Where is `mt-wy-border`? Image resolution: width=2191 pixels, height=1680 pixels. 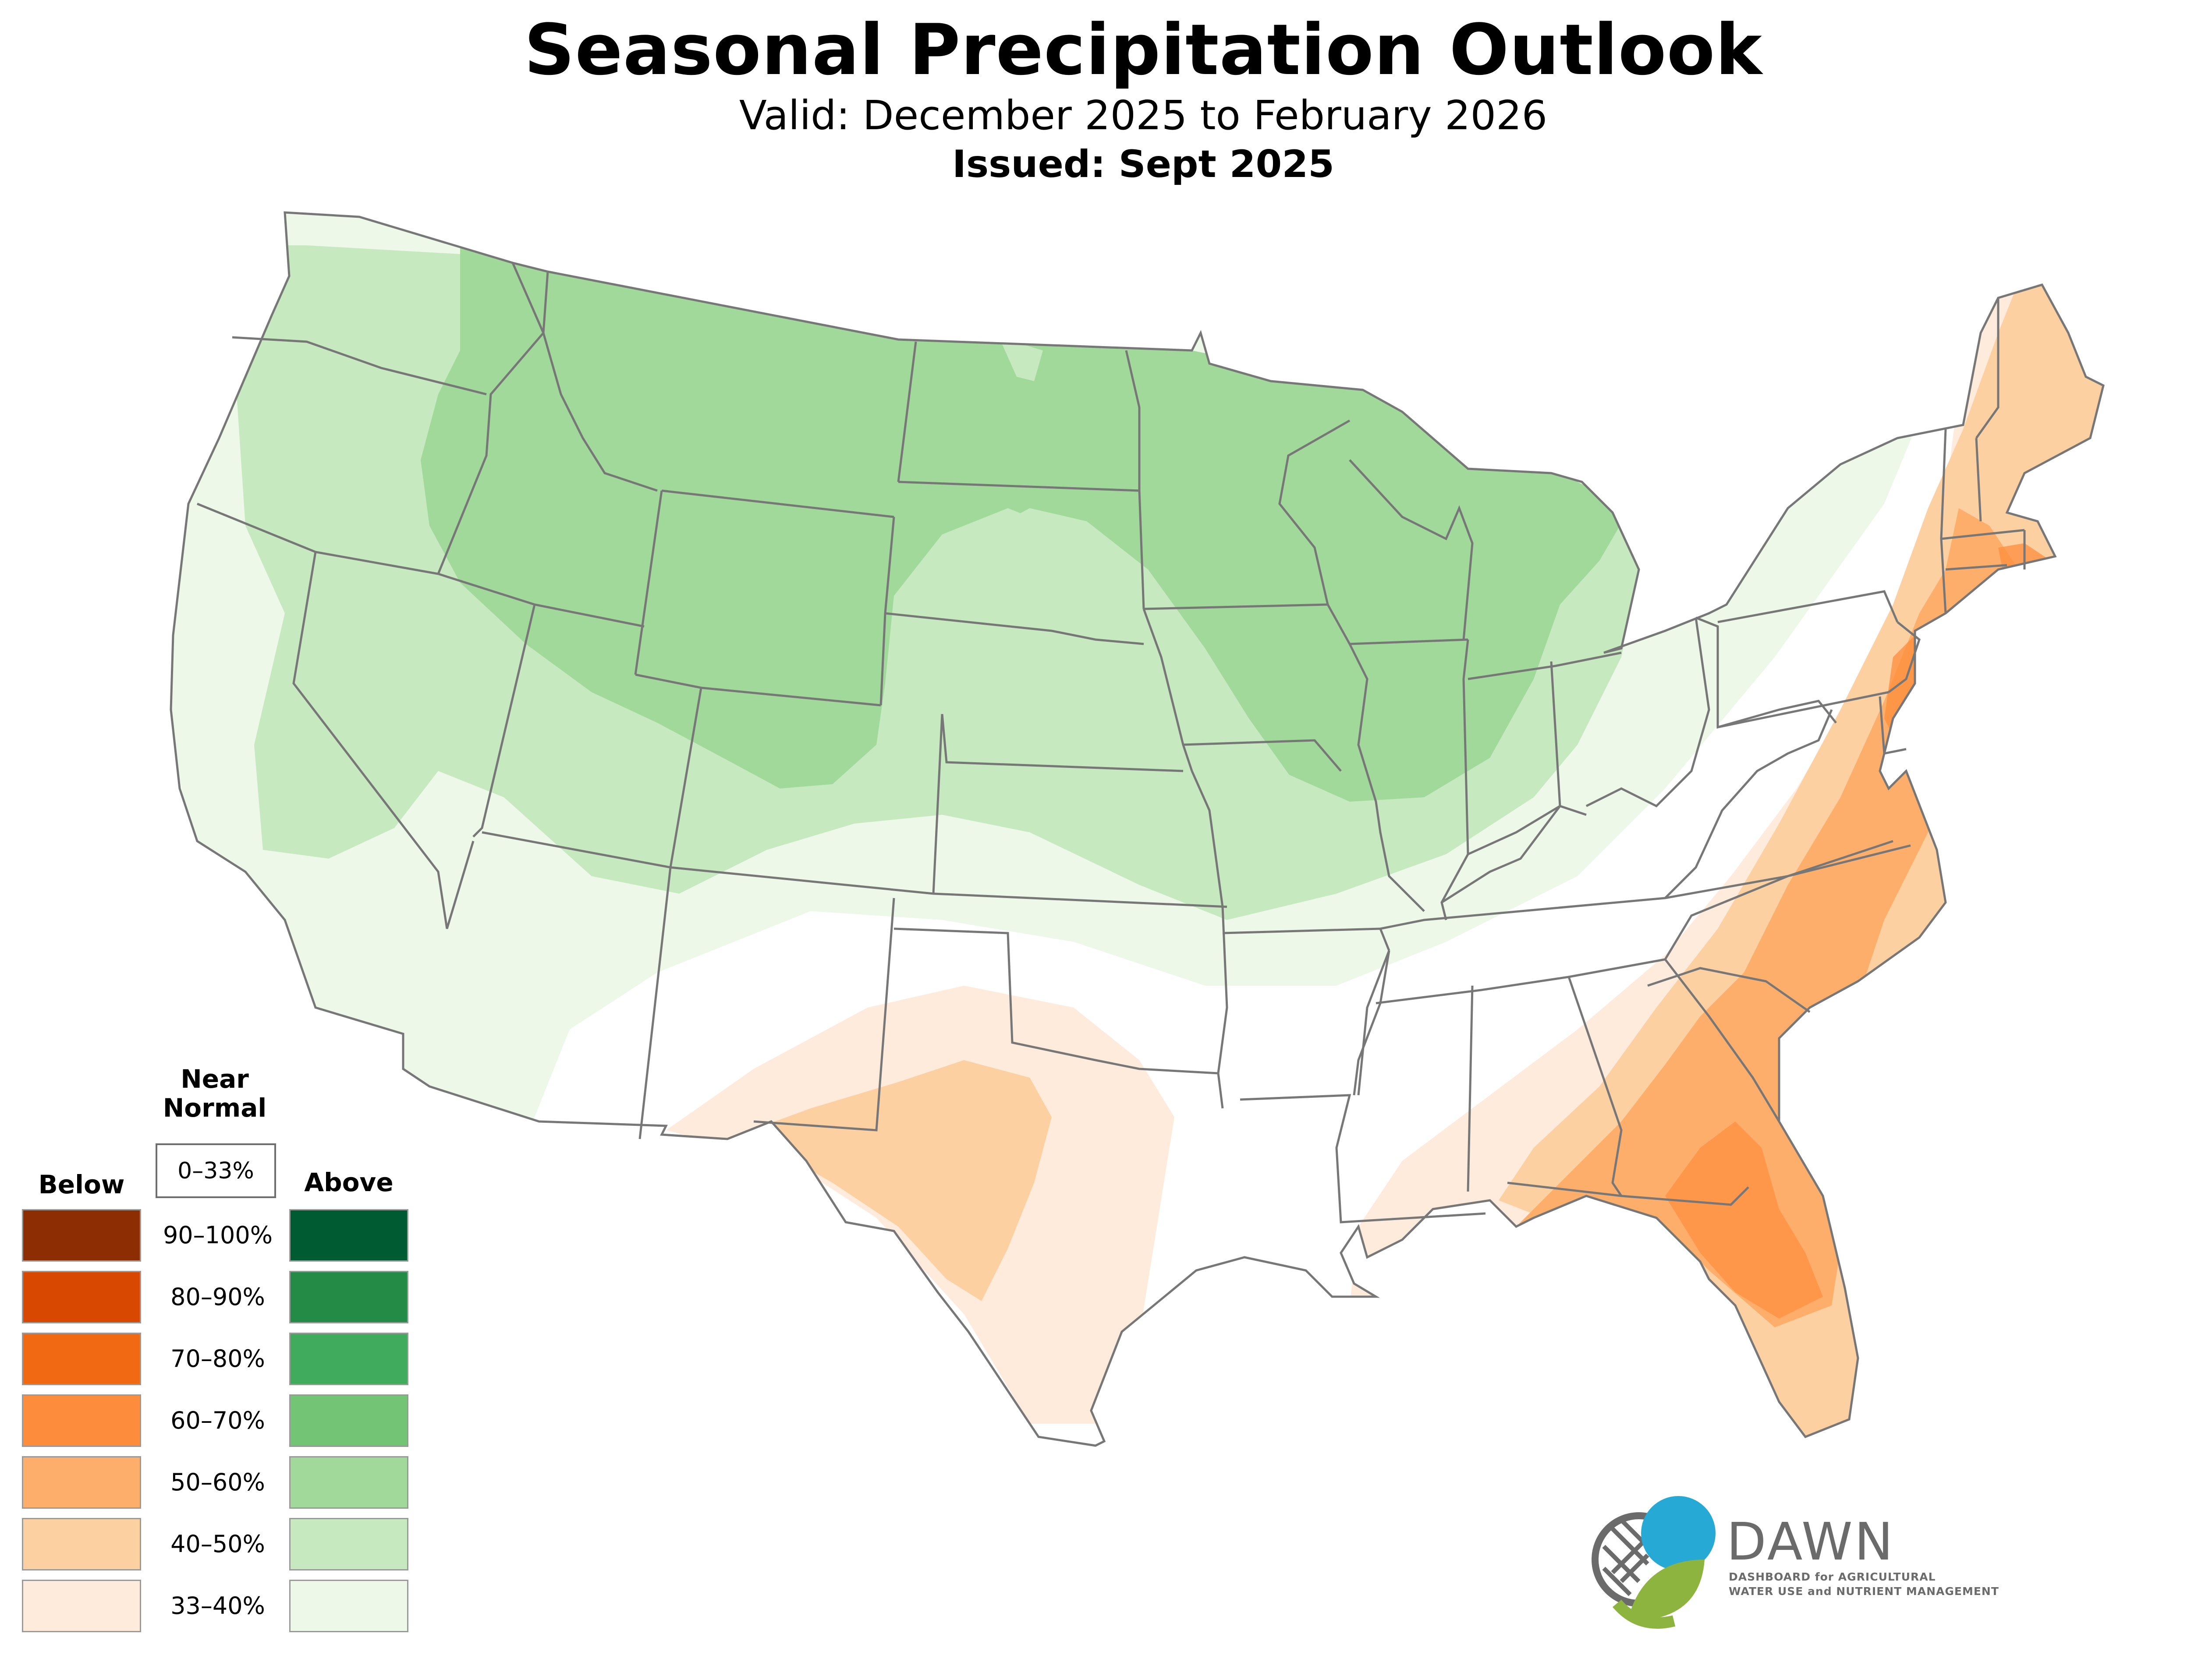 mt-wy-border is located at coordinates (777, 503).